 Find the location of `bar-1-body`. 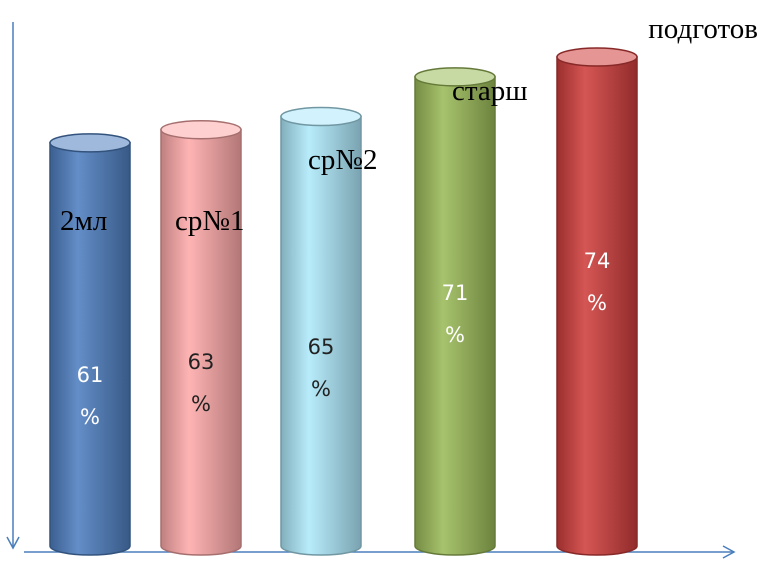

bar-1-body is located at coordinates (90, 349).